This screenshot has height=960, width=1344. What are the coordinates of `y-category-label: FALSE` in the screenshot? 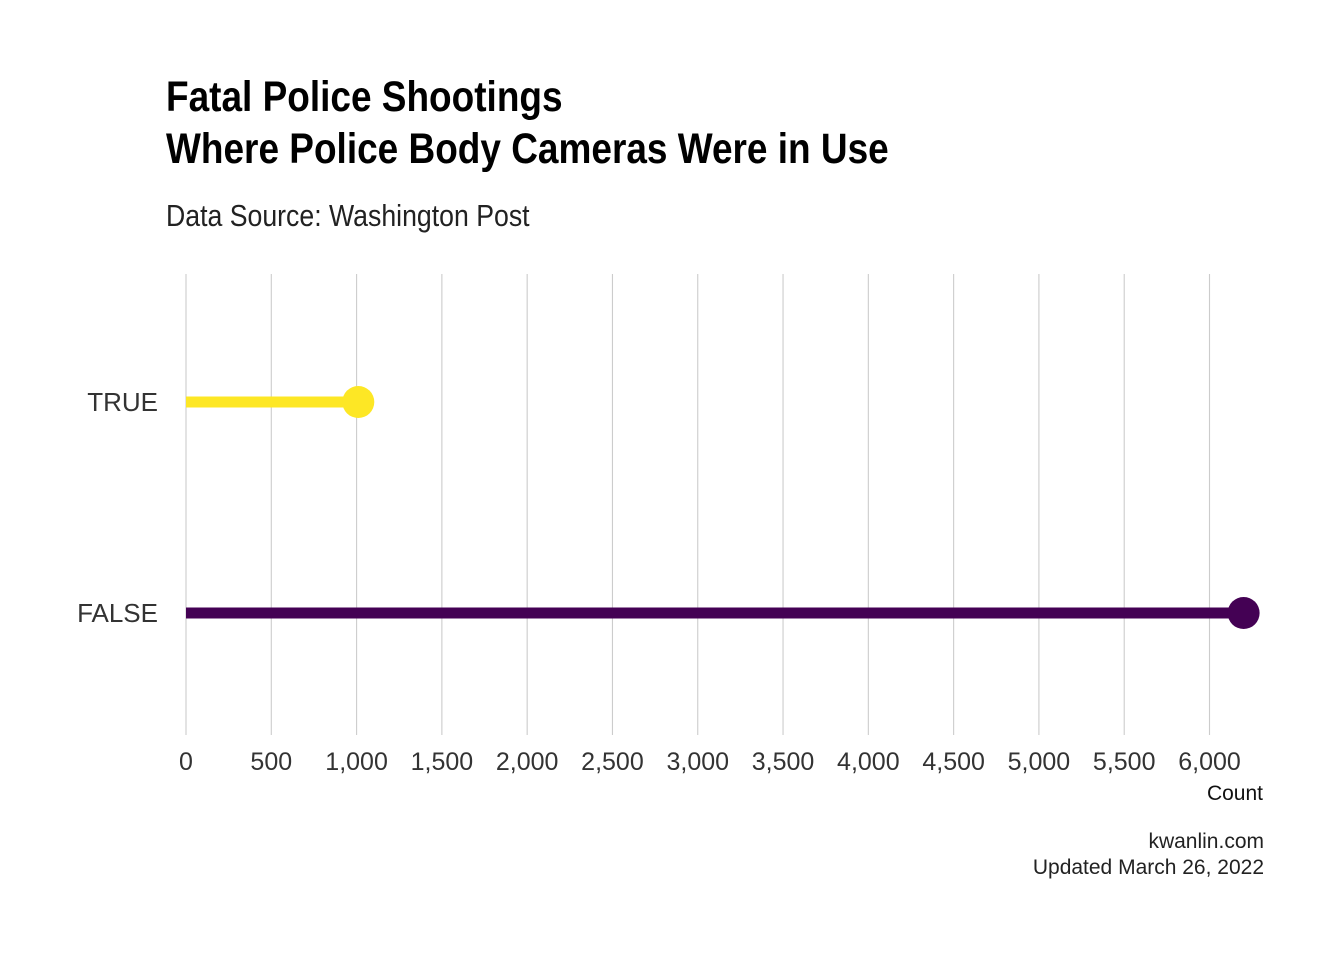 It's located at (117, 613).